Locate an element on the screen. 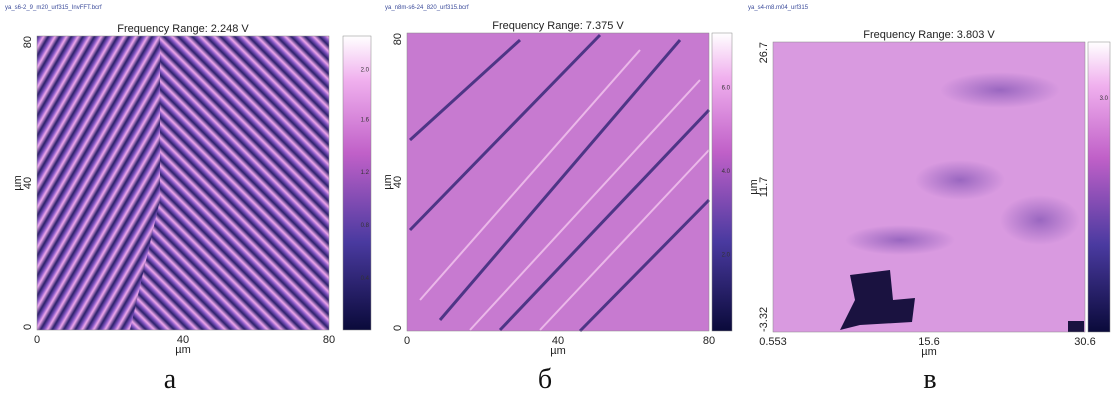 The height and width of the screenshot is (396, 1116). x-tick-label: 15.6 is located at coordinates (928, 342).